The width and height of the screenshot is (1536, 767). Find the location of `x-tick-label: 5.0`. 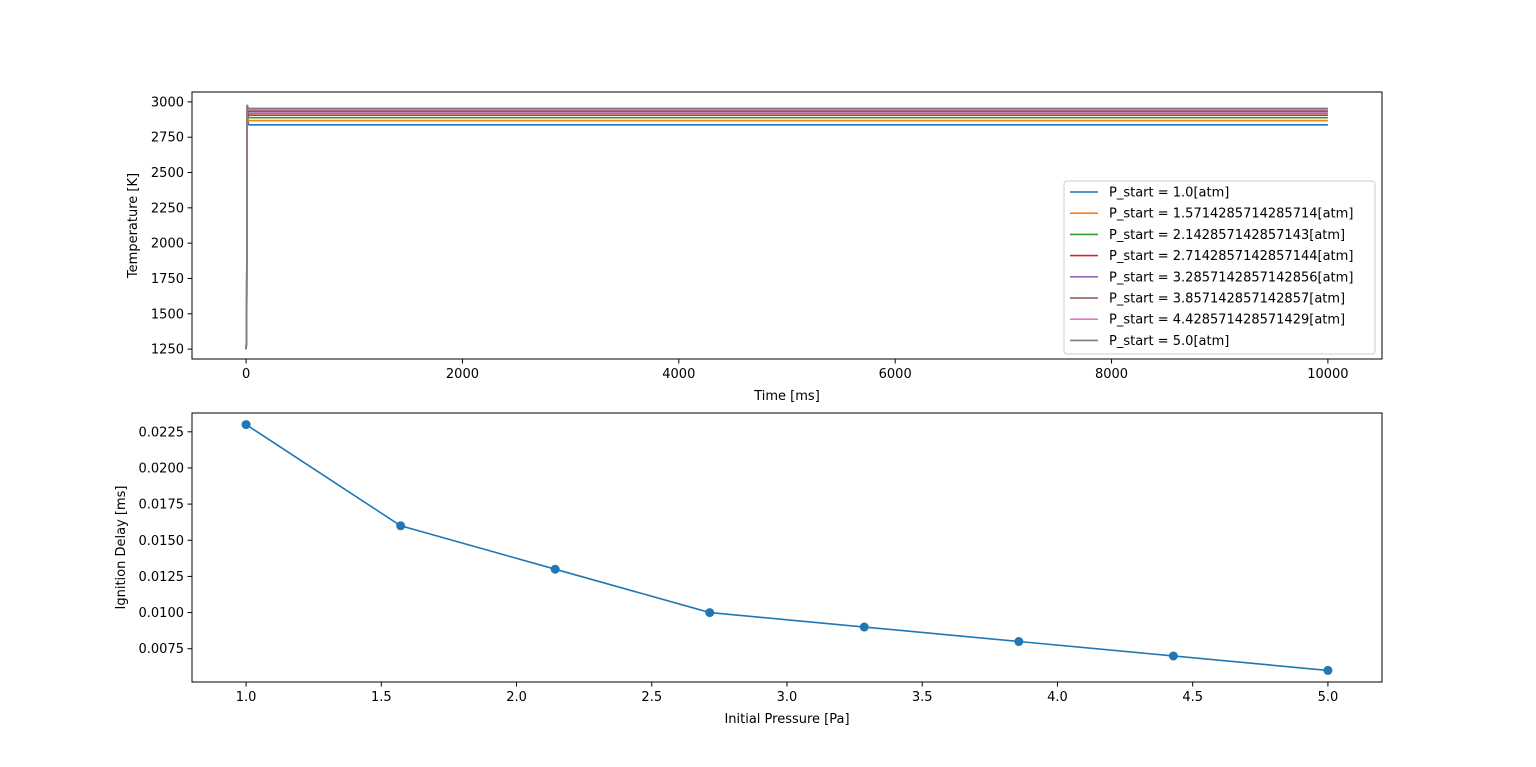

x-tick-label: 5.0 is located at coordinates (1328, 697).